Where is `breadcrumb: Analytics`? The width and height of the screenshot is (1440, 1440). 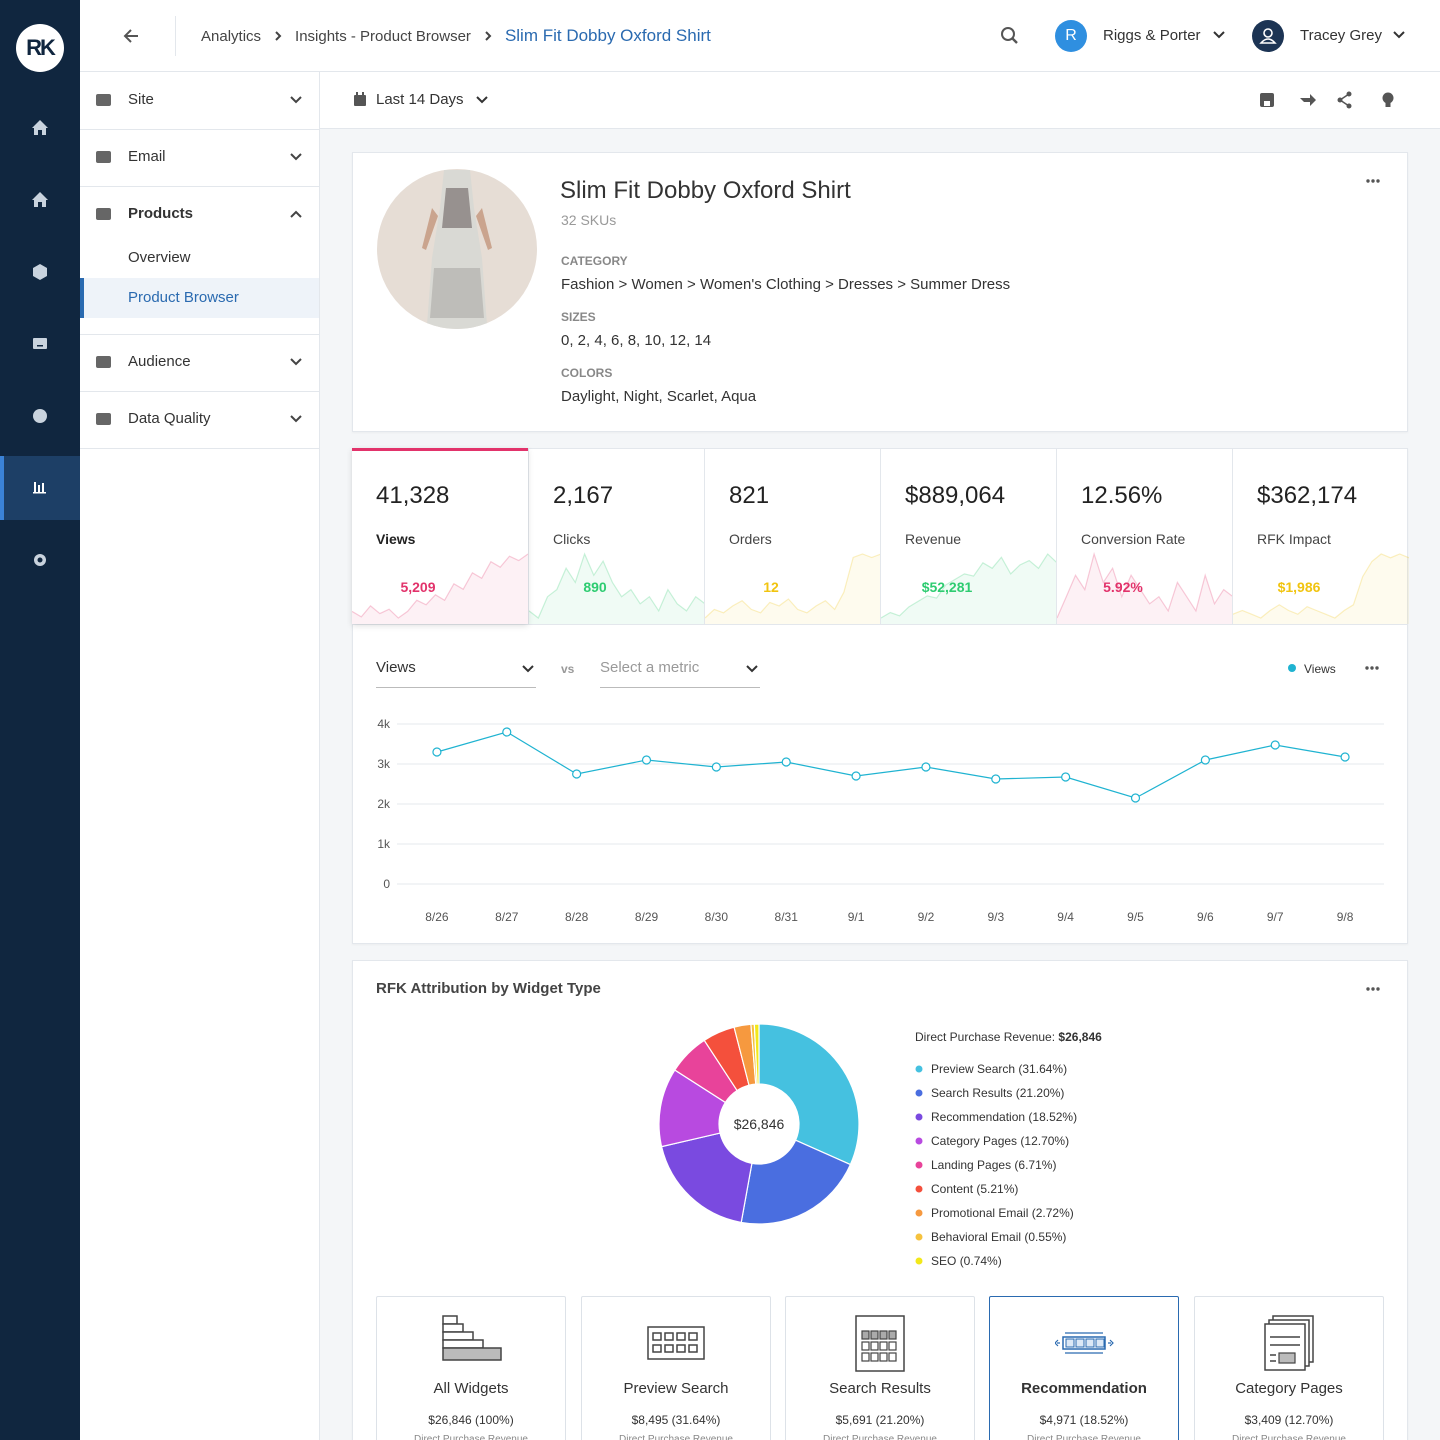 breadcrumb: Analytics is located at coordinates (231, 36).